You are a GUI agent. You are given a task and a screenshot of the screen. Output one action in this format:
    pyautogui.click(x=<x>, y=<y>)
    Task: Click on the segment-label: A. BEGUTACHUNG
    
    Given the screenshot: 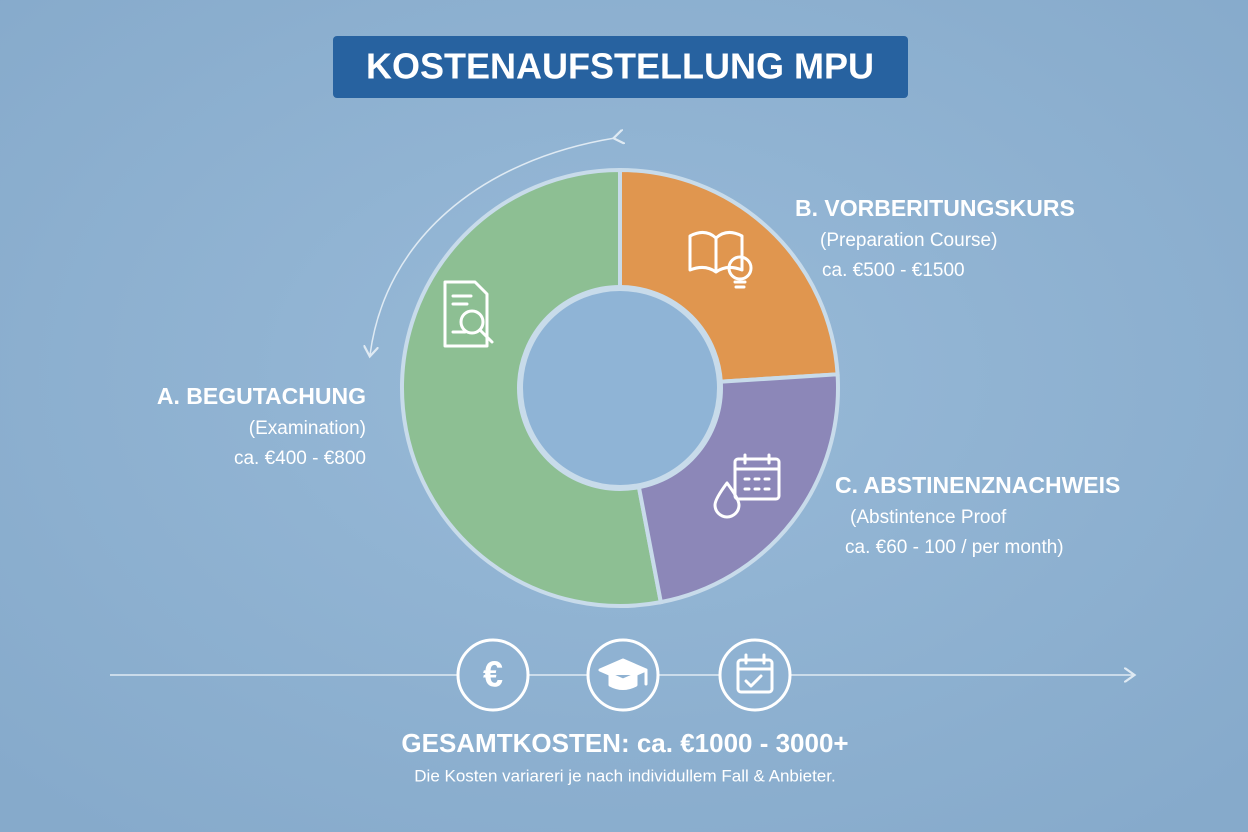 What is the action you would take?
    pyautogui.click(x=261, y=396)
    